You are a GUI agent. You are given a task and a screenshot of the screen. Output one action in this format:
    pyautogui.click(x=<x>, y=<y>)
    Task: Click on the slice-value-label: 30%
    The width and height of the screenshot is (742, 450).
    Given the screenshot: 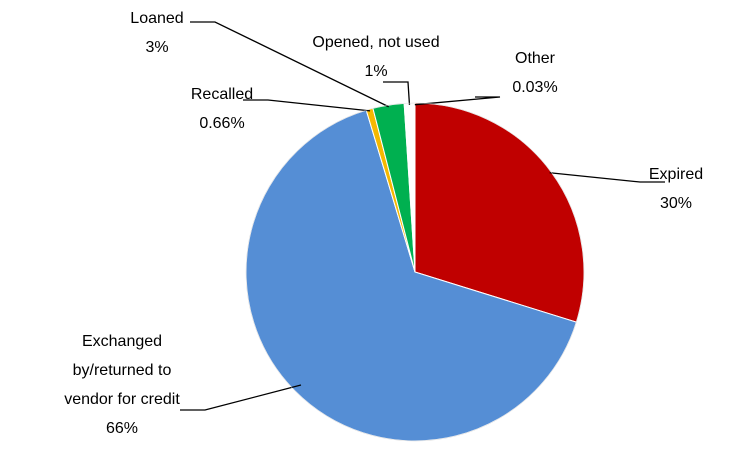 What is the action you would take?
    pyautogui.click(x=676, y=203)
    